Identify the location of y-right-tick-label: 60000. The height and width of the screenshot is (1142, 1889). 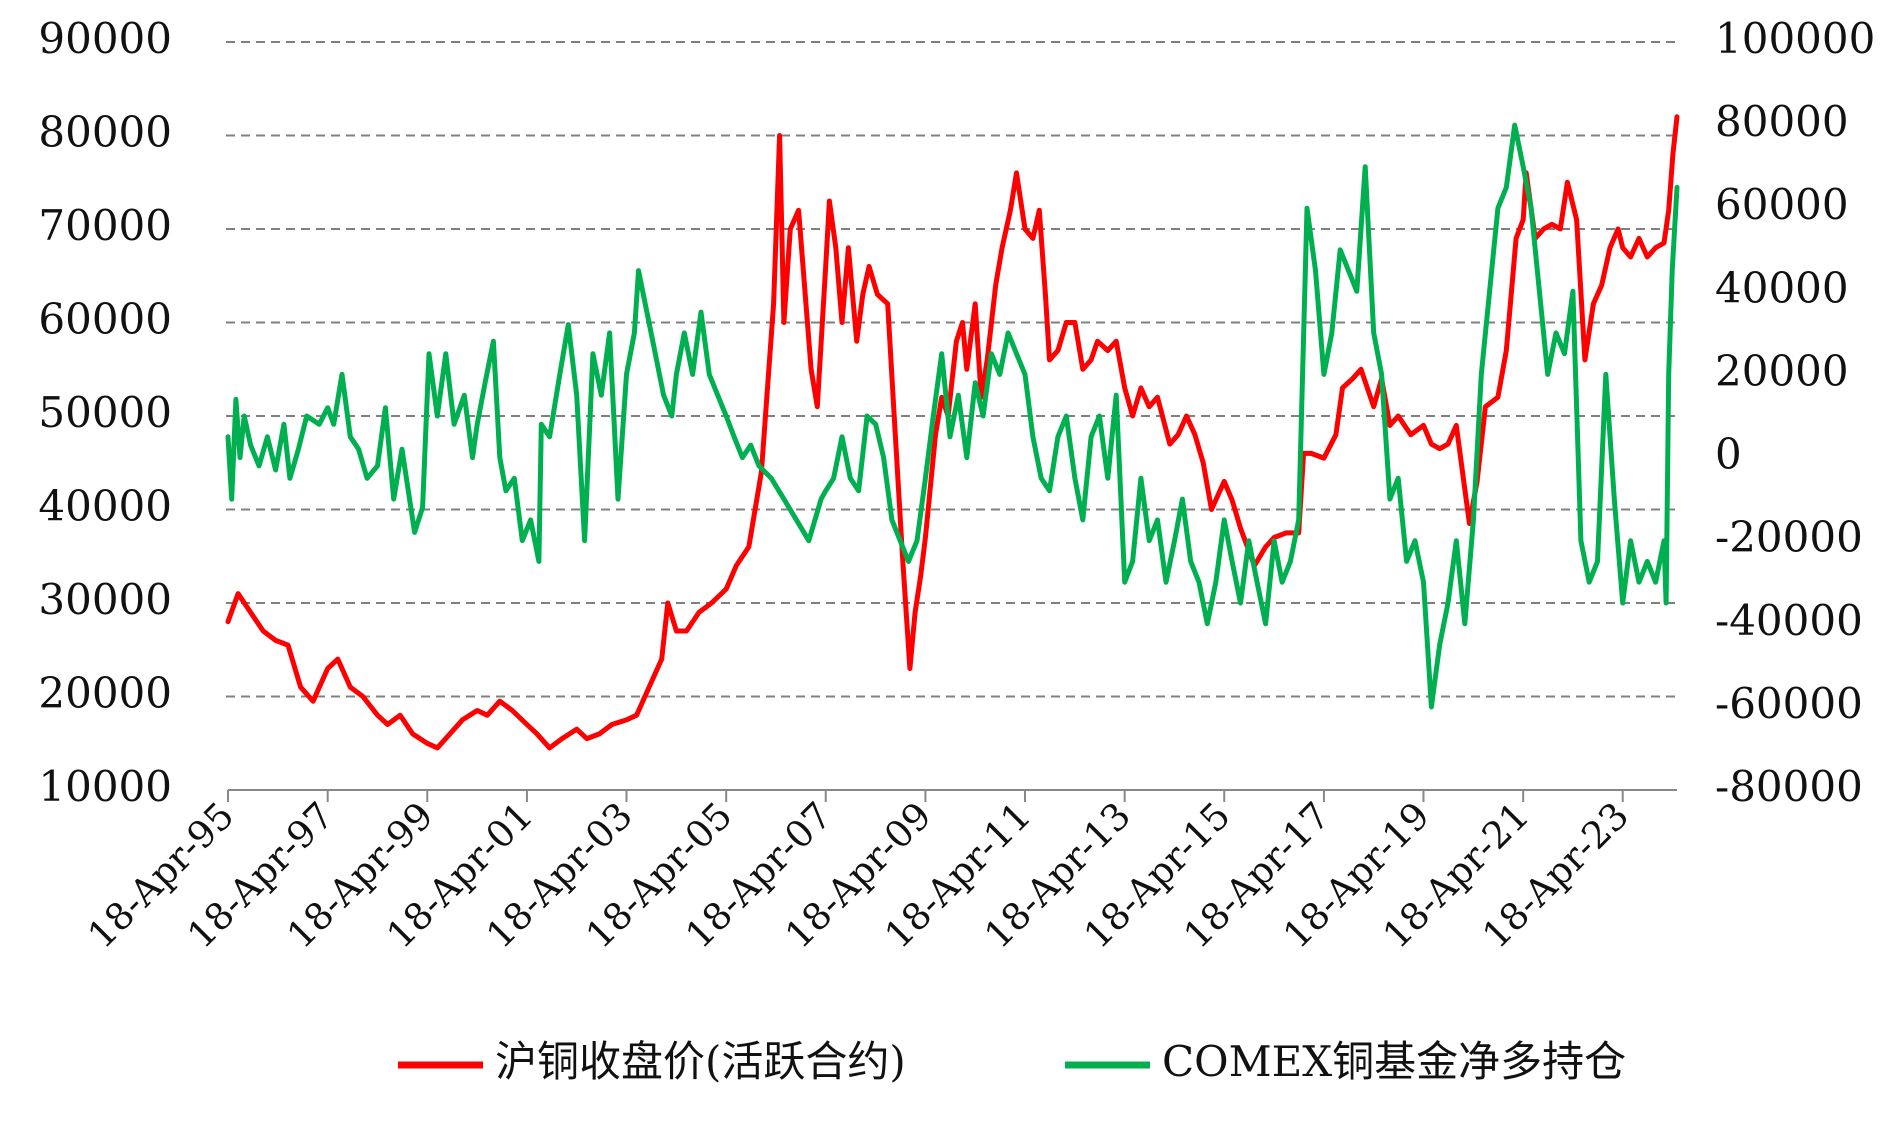
(1782, 204).